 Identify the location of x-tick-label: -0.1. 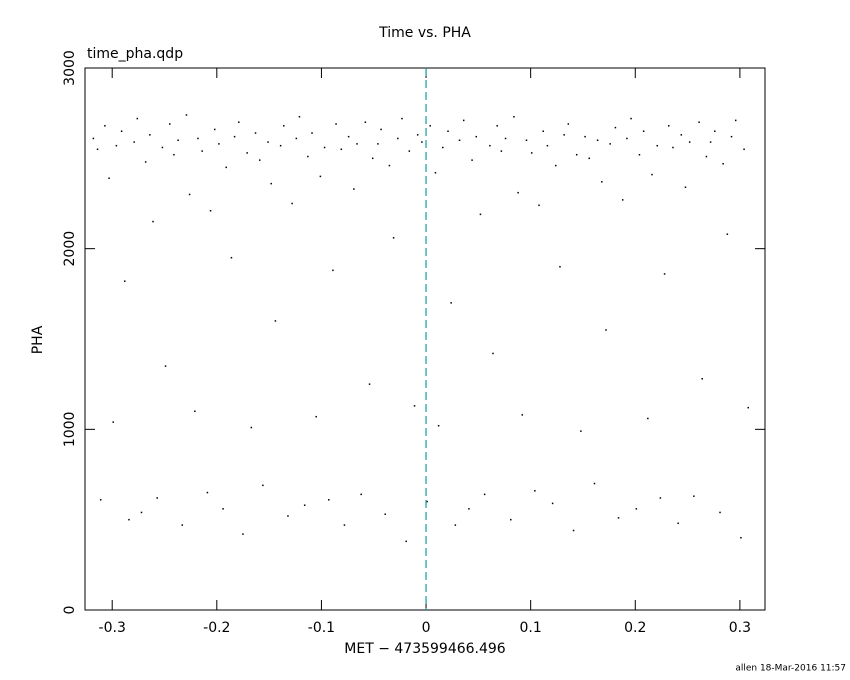
(321, 628).